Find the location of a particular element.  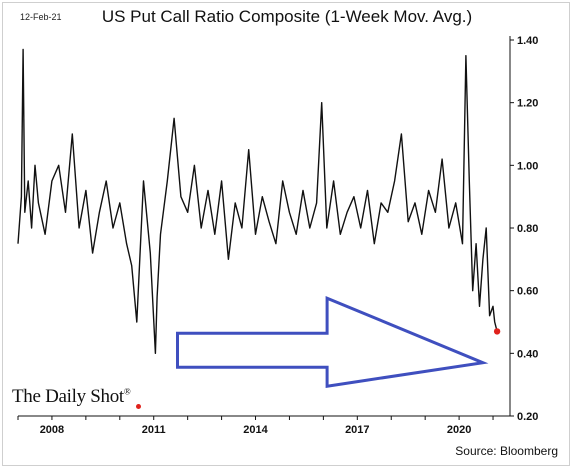

brand-dot is located at coordinates (138, 406).